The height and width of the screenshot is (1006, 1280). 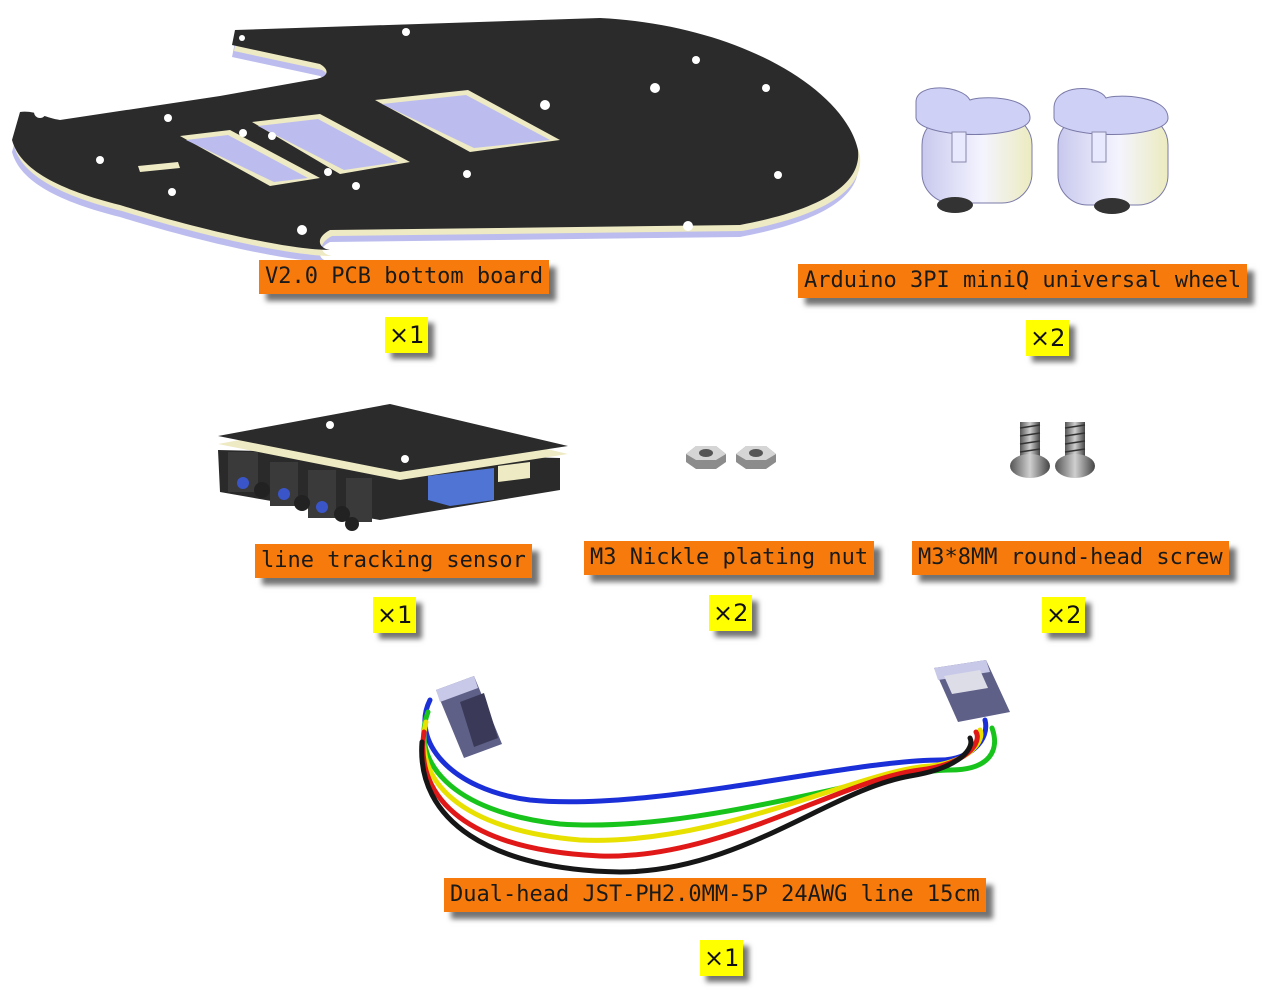 I want to click on jst-cable-icon, so click(x=714, y=767).